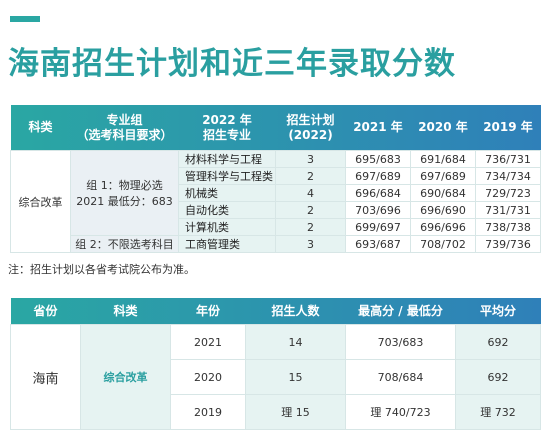  Describe the element at coordinates (400, 412) in the screenshot. I see `cell: 理 740/723` at that location.